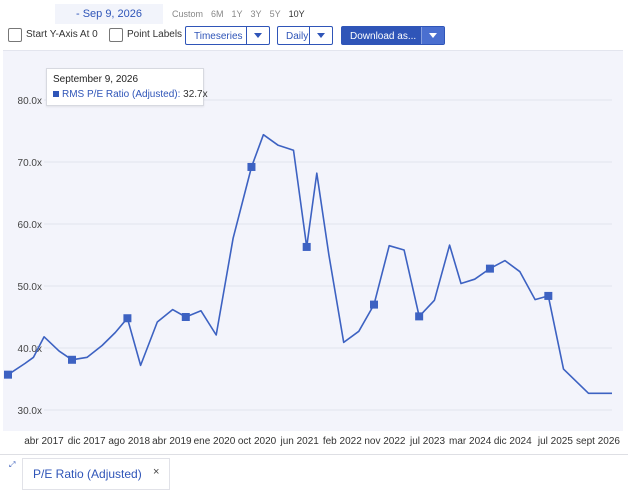 The height and width of the screenshot is (500, 628). Describe the element at coordinates (217, 14) in the screenshot. I see `range-6m-button: 6M` at that location.